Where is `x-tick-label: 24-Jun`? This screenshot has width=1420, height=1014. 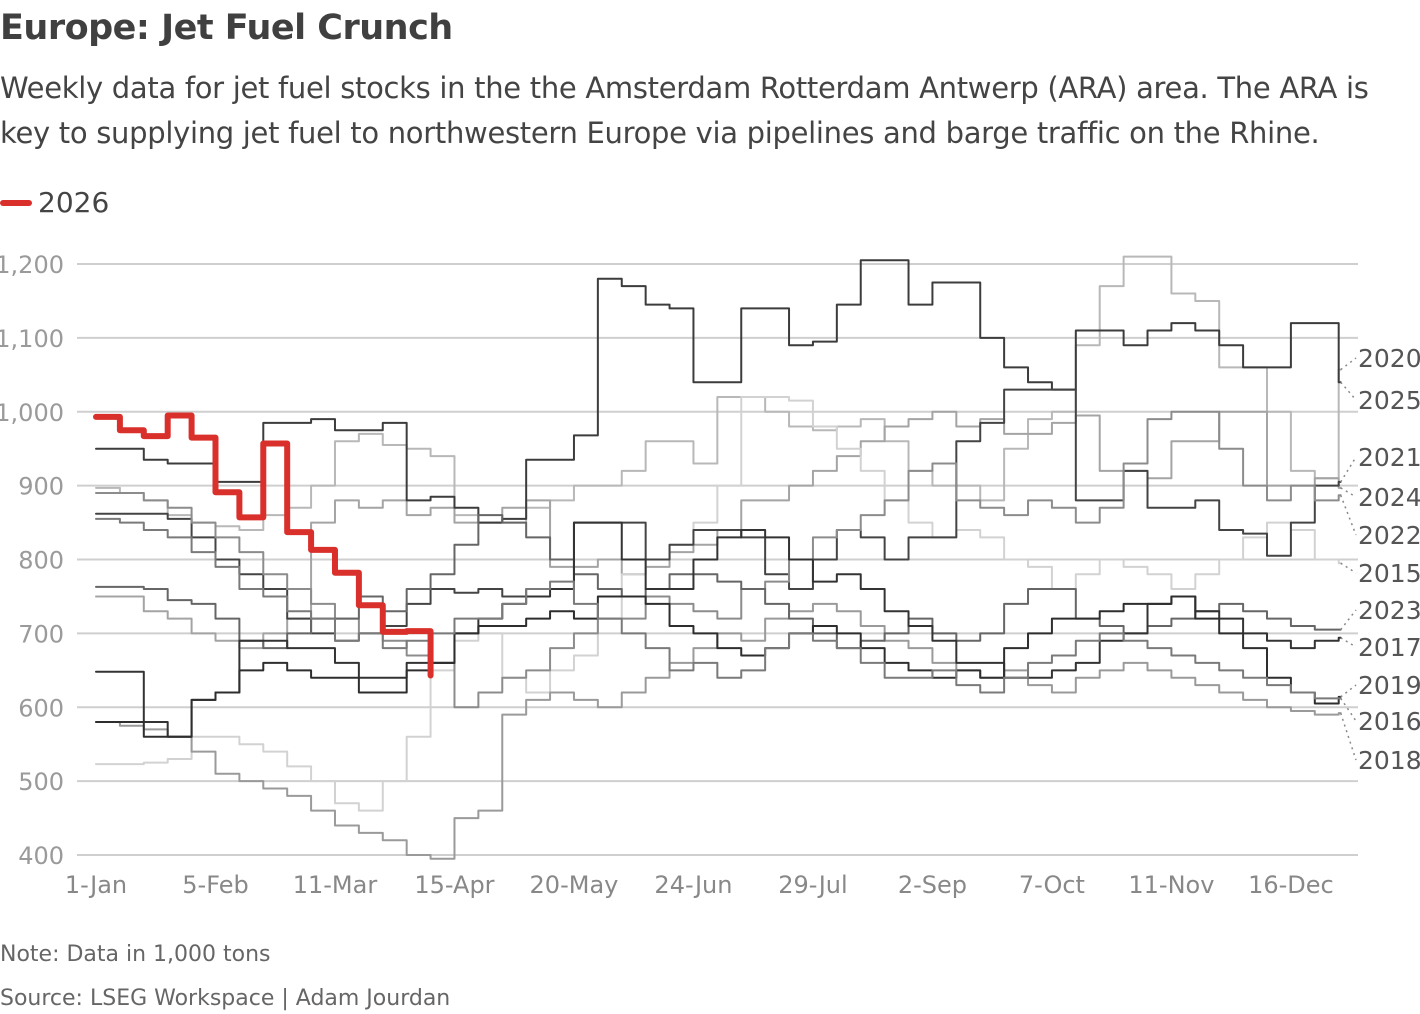 x-tick-label: 24-Jun is located at coordinates (693, 885).